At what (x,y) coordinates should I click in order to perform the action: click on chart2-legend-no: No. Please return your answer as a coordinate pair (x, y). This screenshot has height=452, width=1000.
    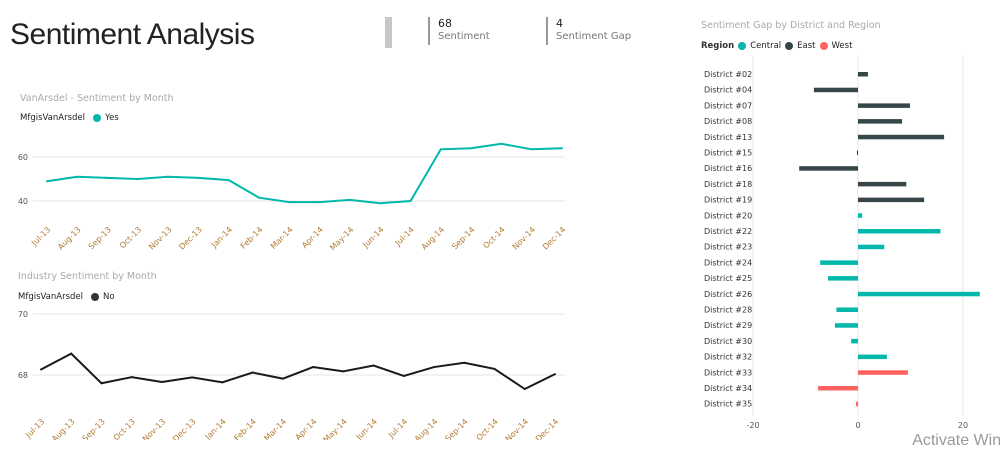
    Looking at the image, I should click on (109, 297).